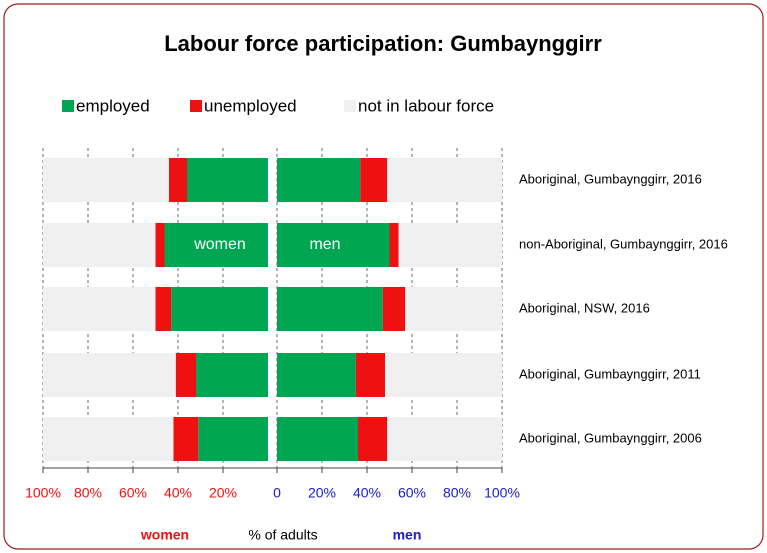  What do you see at coordinates (610, 373) in the screenshot?
I see `category-label: Aboriginal, Gumbaynggirr, 2011` at bounding box center [610, 373].